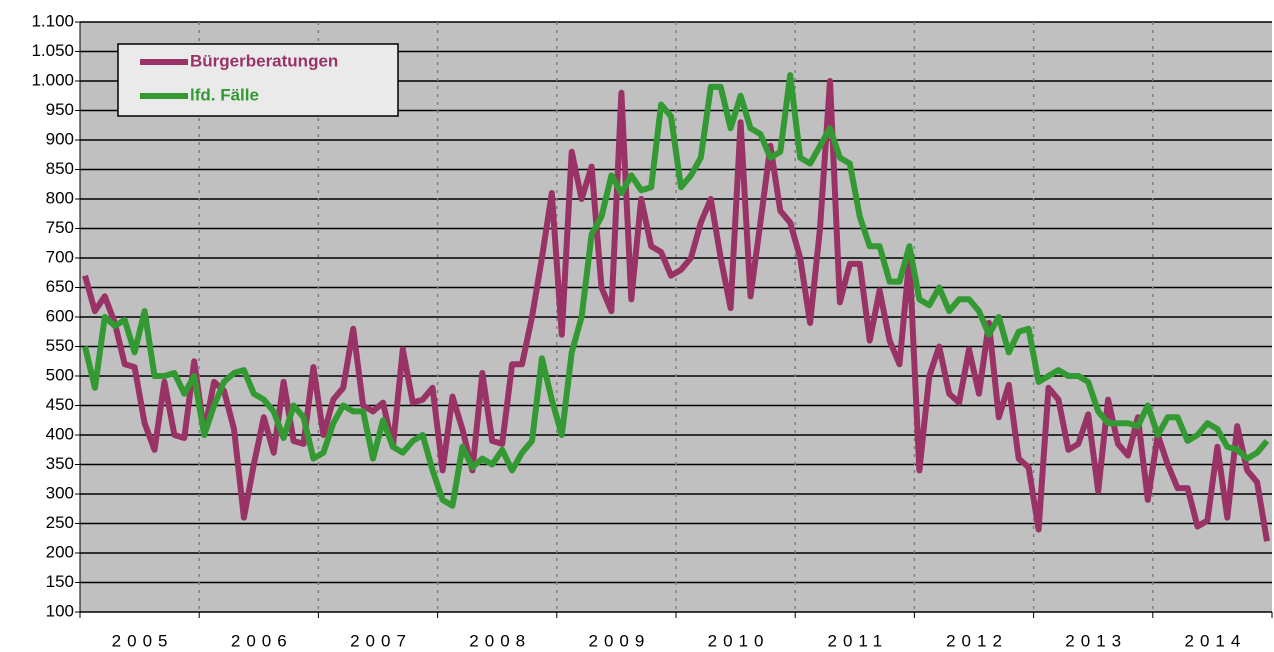 The height and width of the screenshot is (652, 1274). What do you see at coordinates (60, 315) in the screenshot?
I see `y-tick-label: 600` at bounding box center [60, 315].